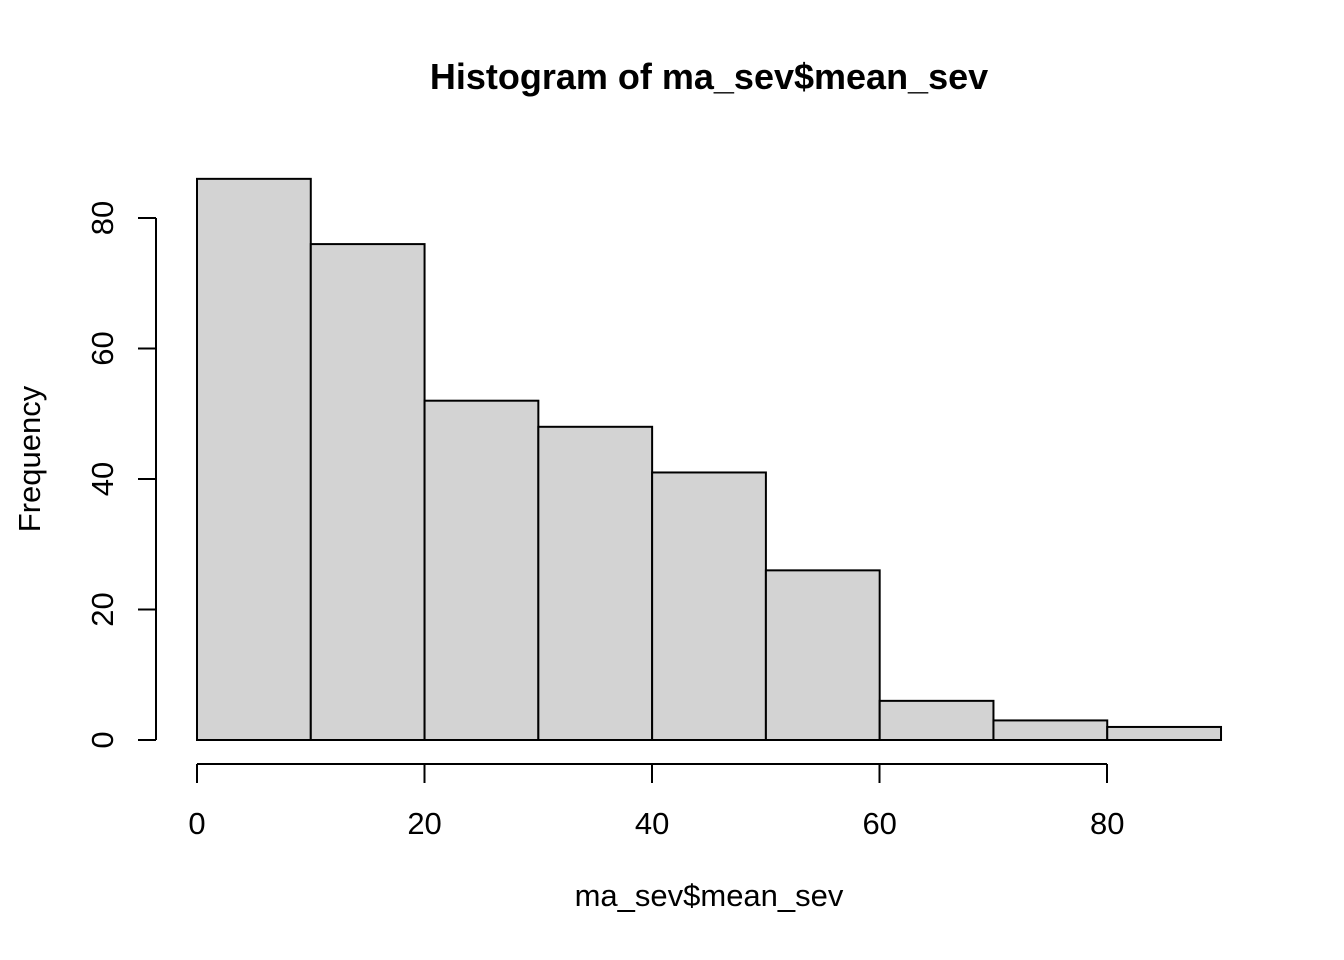  I want to click on y-tick-label: 40, so click(102, 479).